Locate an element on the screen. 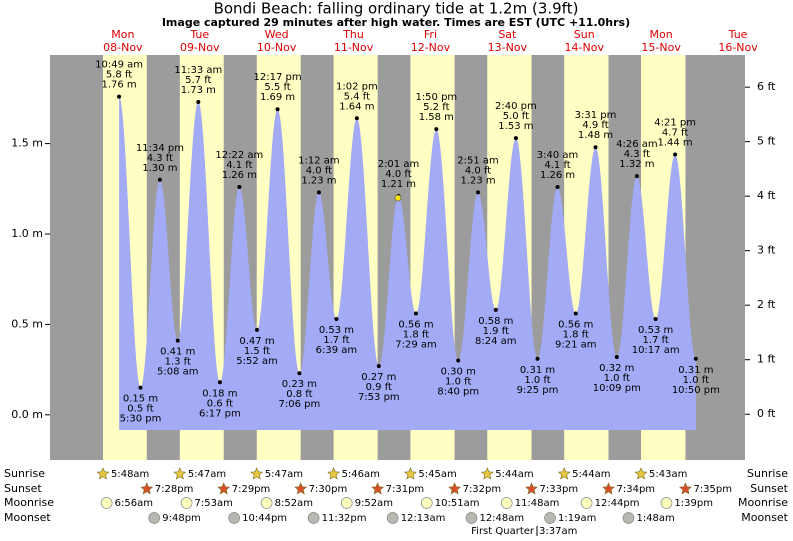 This screenshot has width=793, height=541. tide-label: 2:01 am is located at coordinates (399, 164).